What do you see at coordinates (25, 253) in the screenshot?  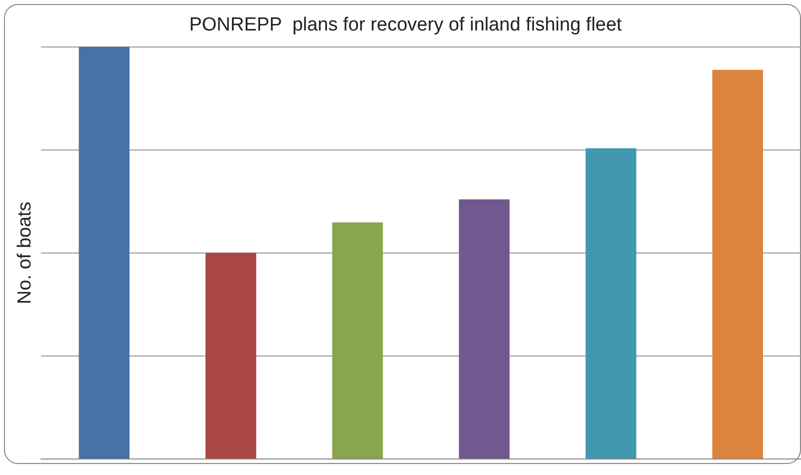 I see `y-axis-title: No. of boats` at bounding box center [25, 253].